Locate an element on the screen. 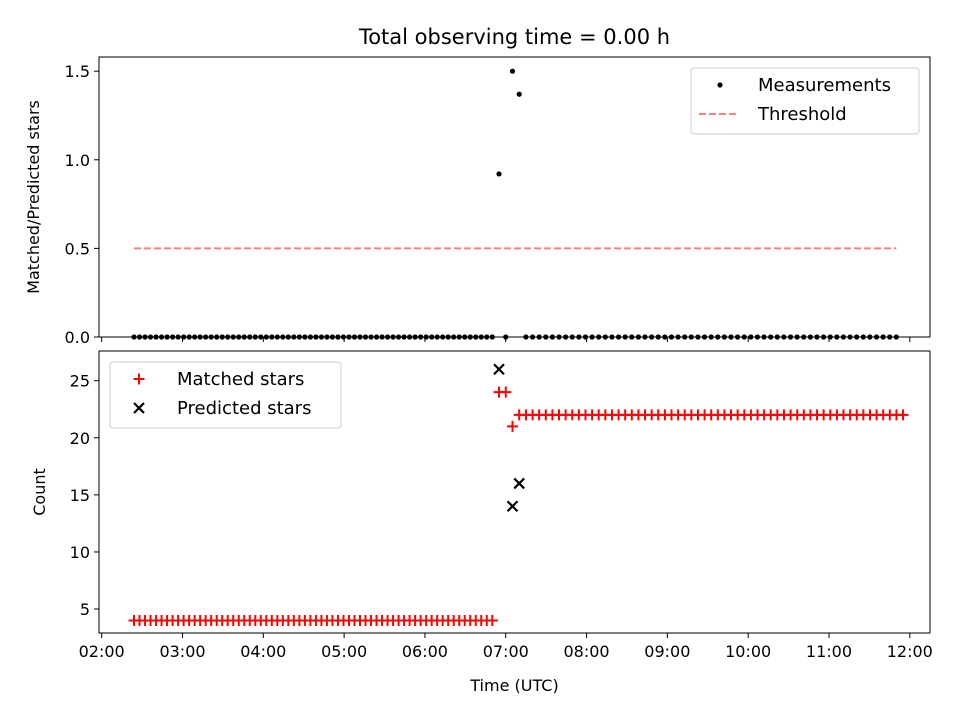 The image size is (960, 720). bottom-x-tick-label: 02:00 is located at coordinates (102, 651).